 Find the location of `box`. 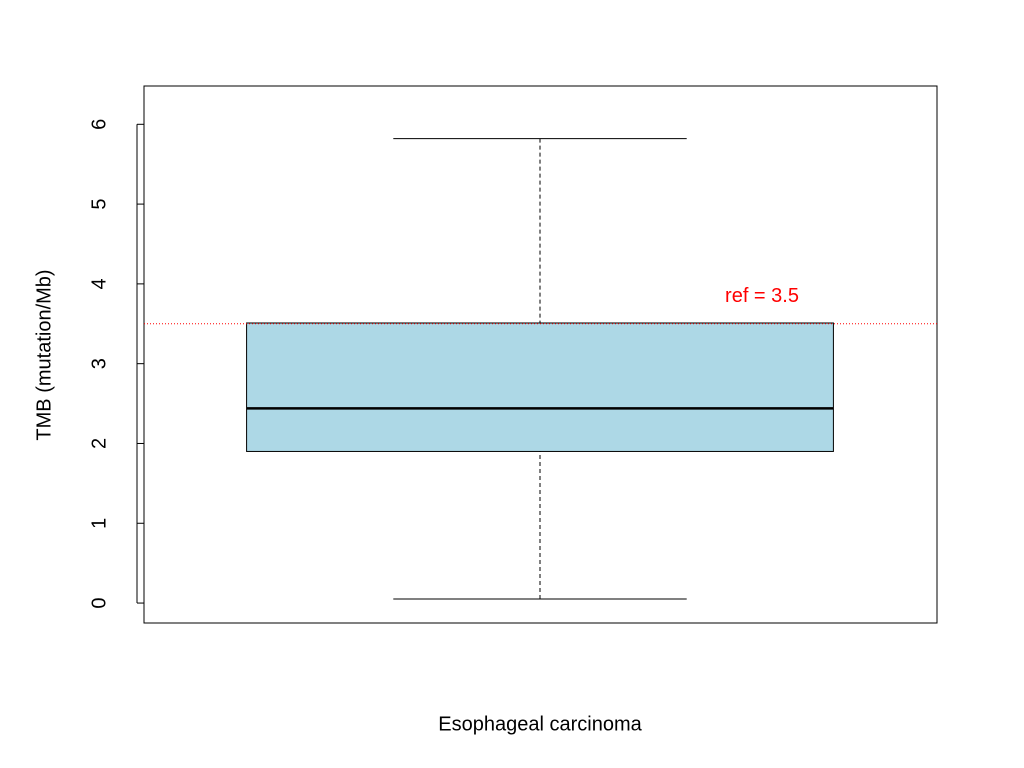

box is located at coordinates (540, 387).